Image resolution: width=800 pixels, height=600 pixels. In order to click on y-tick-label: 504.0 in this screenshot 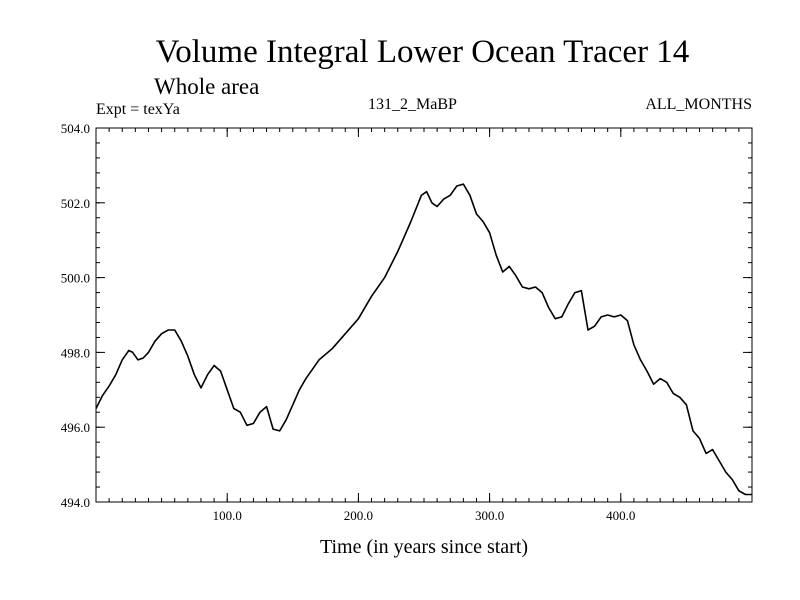, I will do `click(75, 128)`.